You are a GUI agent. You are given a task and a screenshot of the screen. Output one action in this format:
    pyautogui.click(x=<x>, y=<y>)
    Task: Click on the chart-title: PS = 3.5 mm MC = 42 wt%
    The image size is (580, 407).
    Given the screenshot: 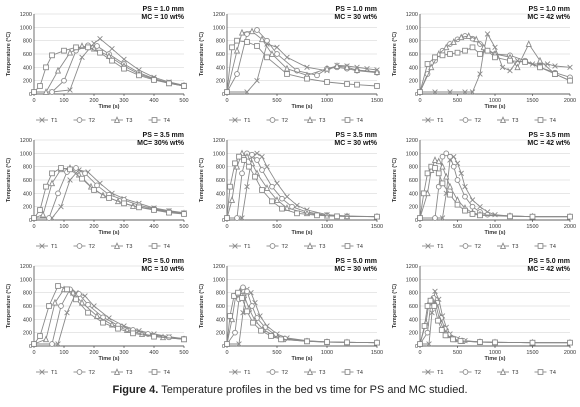 What is the action you would take?
    pyautogui.click(x=548, y=139)
    